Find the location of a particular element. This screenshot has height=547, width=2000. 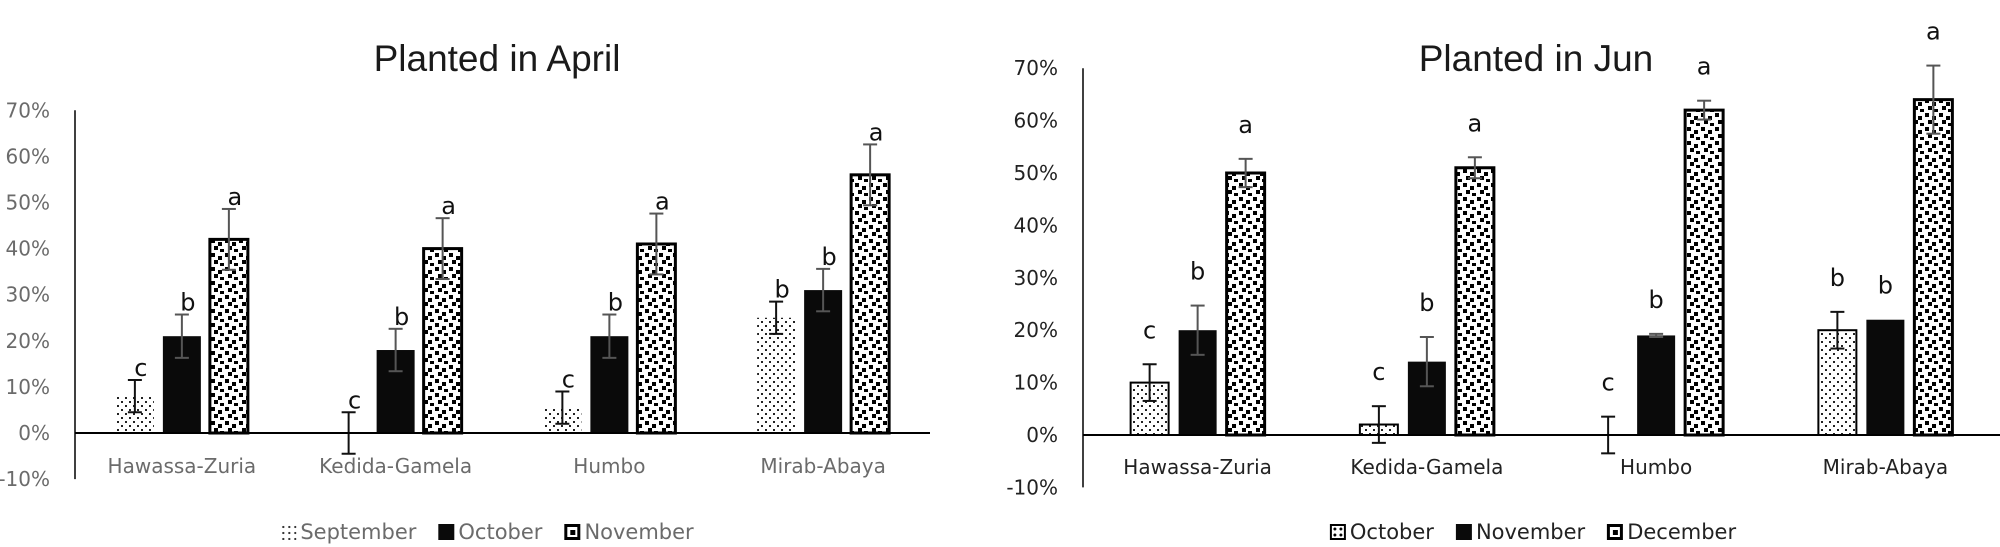

chart-title: Planted in Jun is located at coordinates (1536, 58).